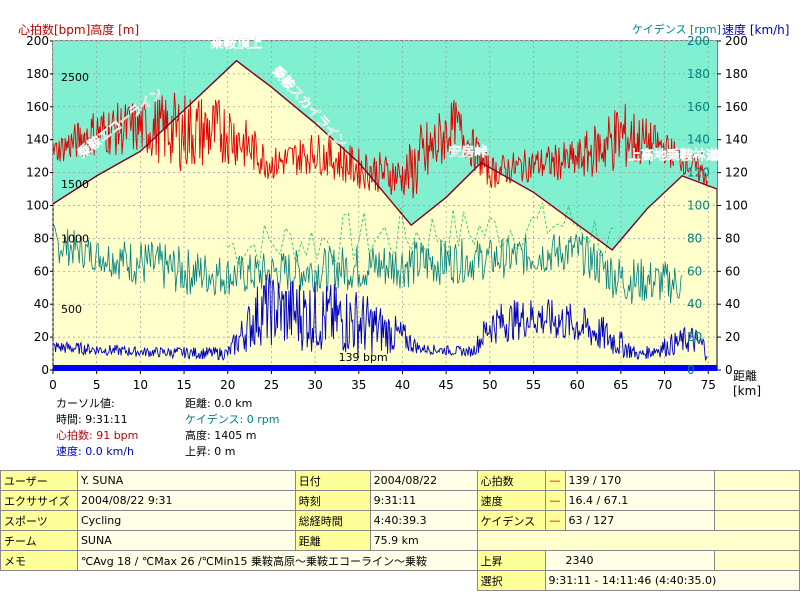  I want to click on x-tick-label: 45, so click(446, 385).